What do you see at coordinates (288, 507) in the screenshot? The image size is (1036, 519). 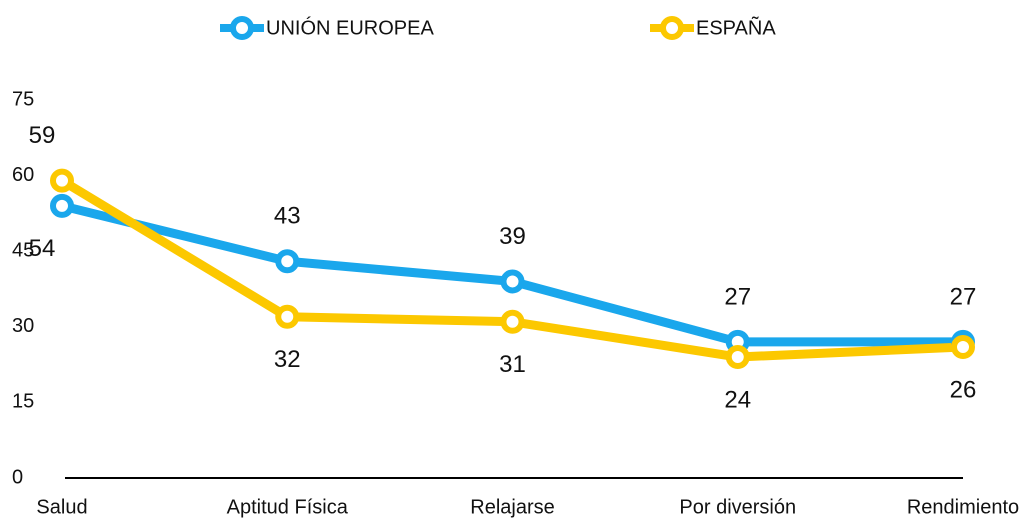 I see `x-tick-label: Aptitud Física` at bounding box center [288, 507].